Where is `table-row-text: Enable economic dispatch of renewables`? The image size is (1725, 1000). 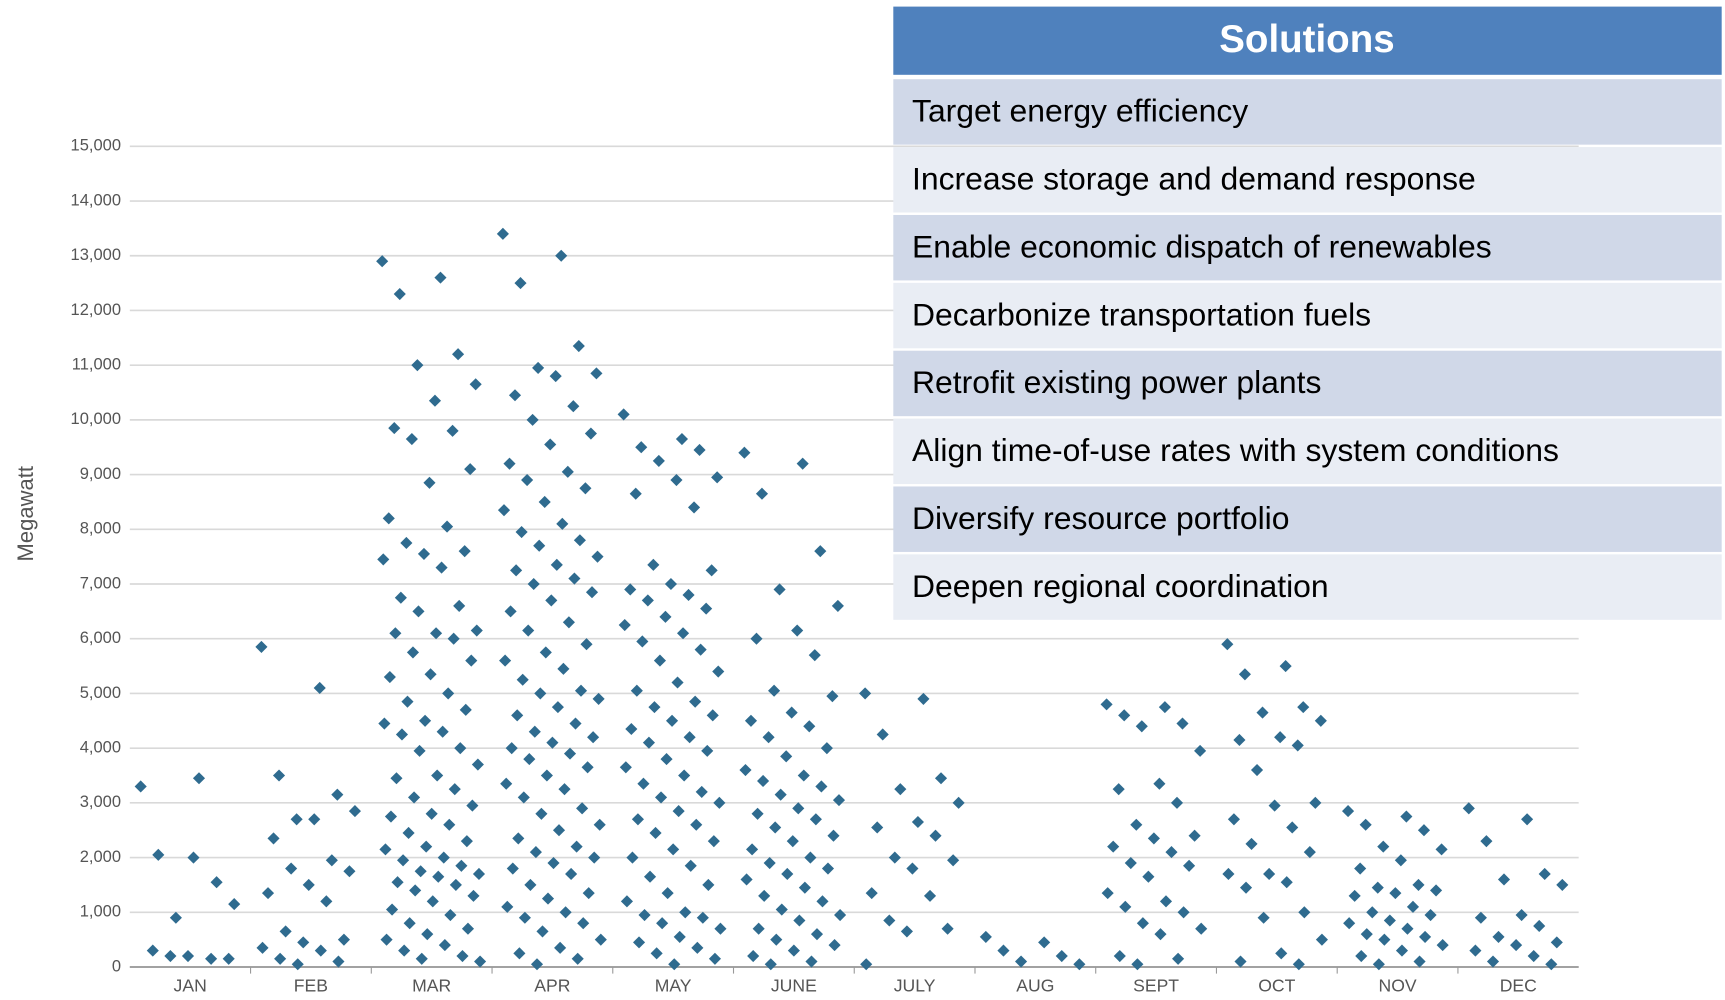
table-row-text: Enable economic dispatch of renewables is located at coordinates (1202, 246).